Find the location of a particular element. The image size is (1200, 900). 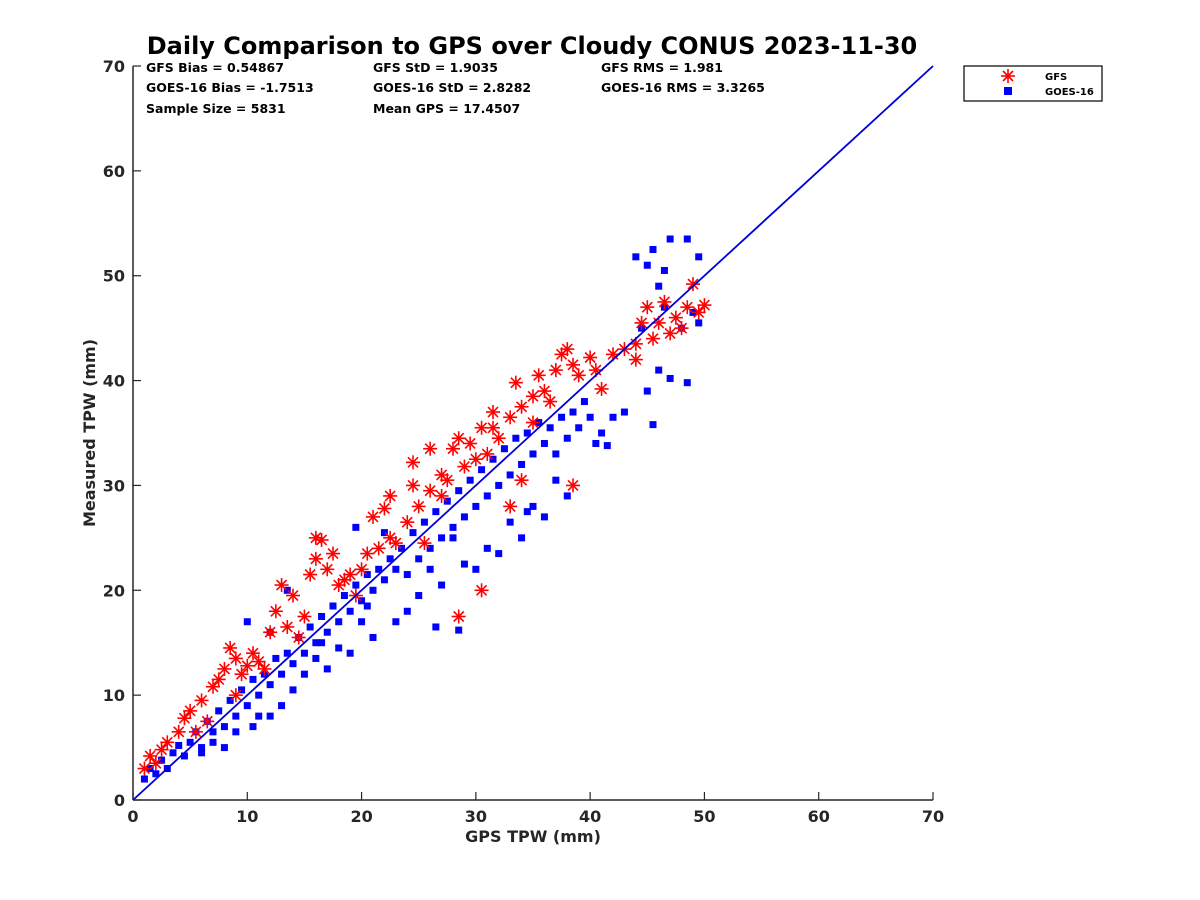

x-tick-label: 40 is located at coordinates (590, 816).